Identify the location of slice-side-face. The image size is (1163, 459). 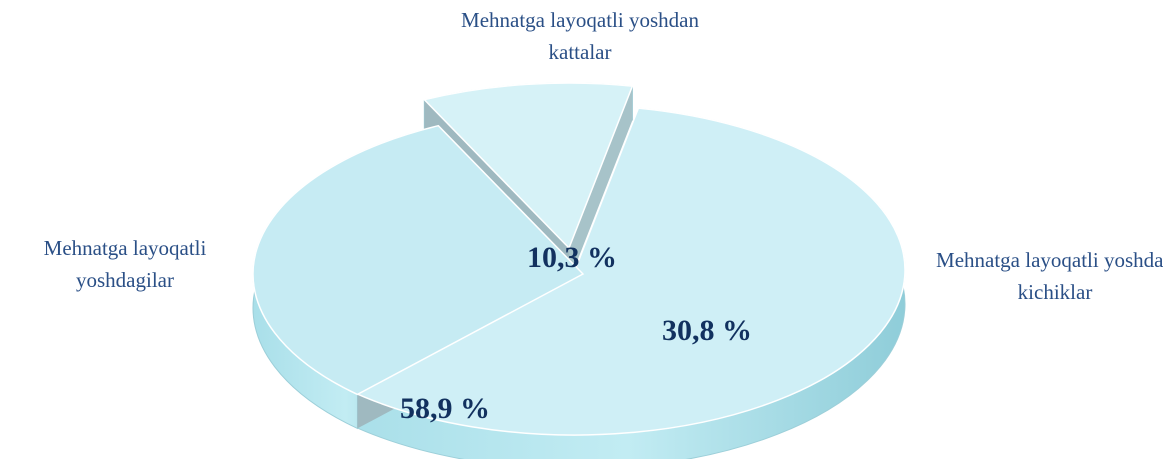
(601, 184).